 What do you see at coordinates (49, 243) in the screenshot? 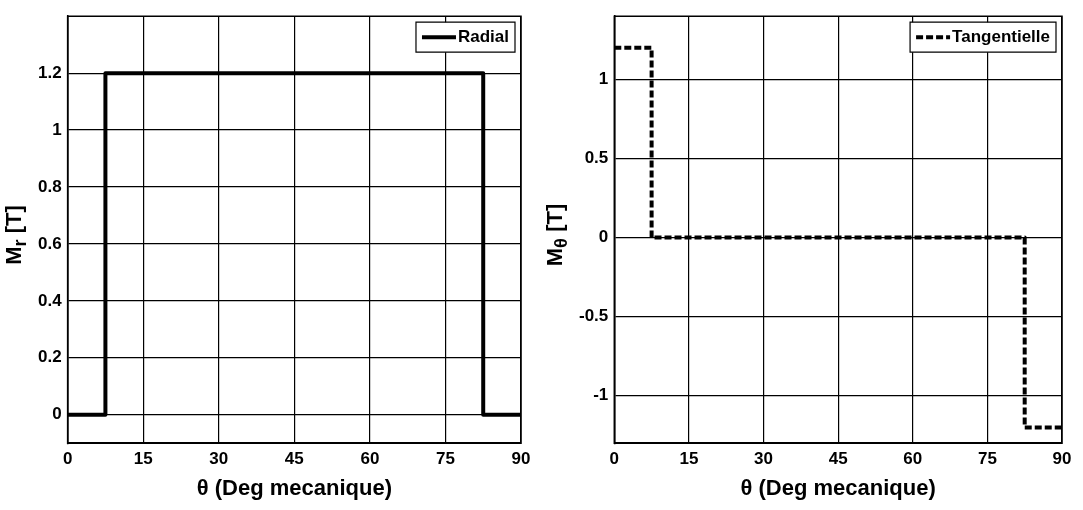
I see `y-tick-label: 0.6` at bounding box center [49, 243].